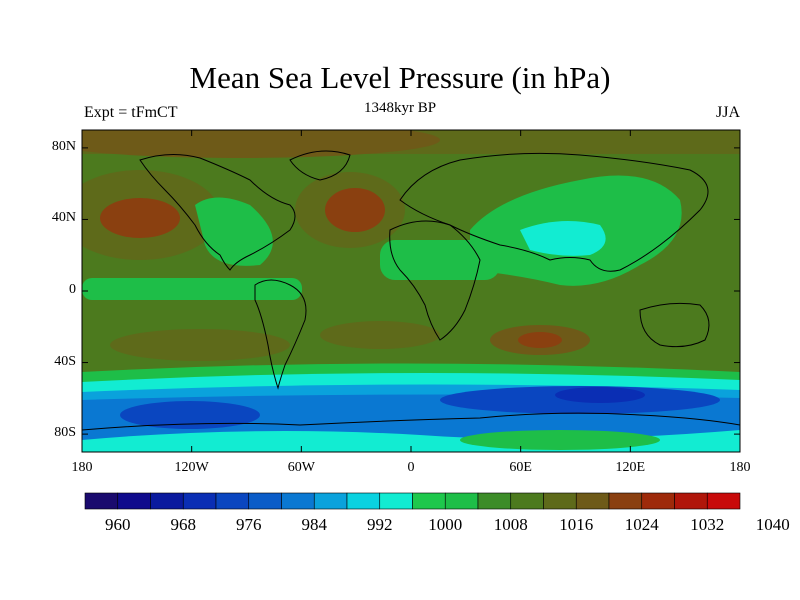 The height and width of the screenshot is (600, 800). What do you see at coordinates (520, 467) in the screenshot?
I see `lon-tick-label: 60E` at bounding box center [520, 467].